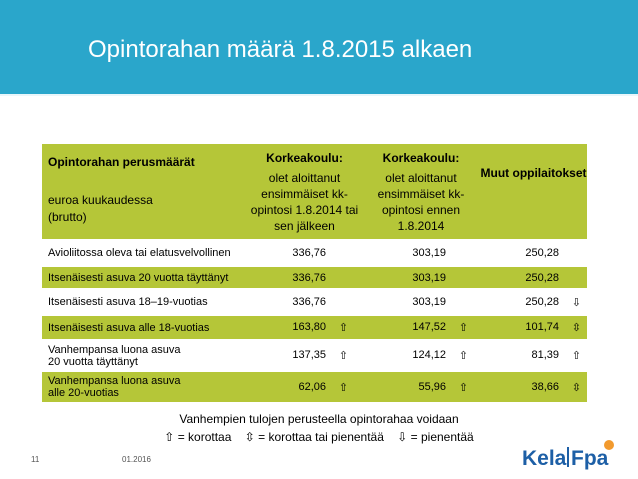  What do you see at coordinates (280, 49) in the screenshot?
I see `page-title: Opintorahan määrä 1.8.2015 alkaen` at bounding box center [280, 49].